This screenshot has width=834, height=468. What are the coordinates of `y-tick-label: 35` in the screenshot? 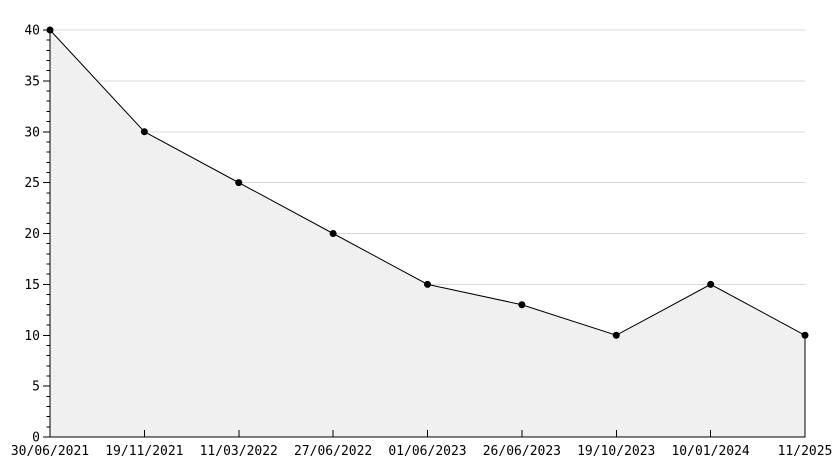 It's located at (32, 81).